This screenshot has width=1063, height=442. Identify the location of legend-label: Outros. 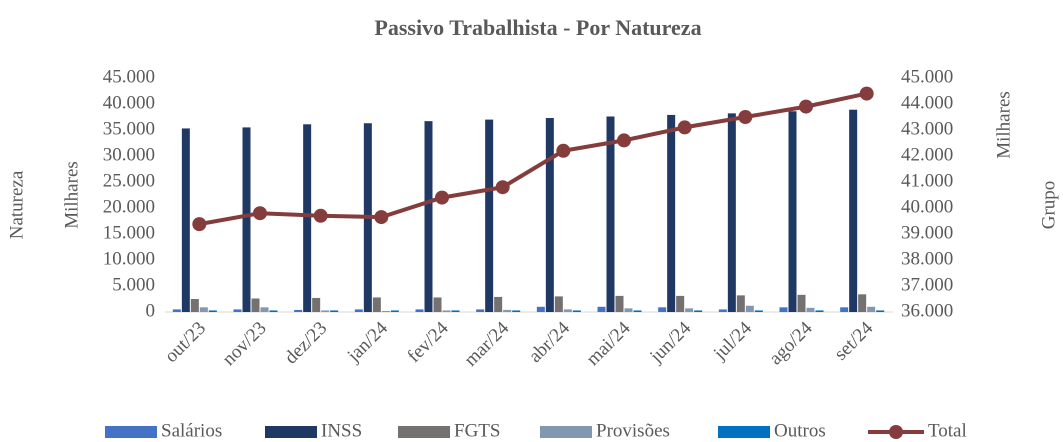
(800, 430).